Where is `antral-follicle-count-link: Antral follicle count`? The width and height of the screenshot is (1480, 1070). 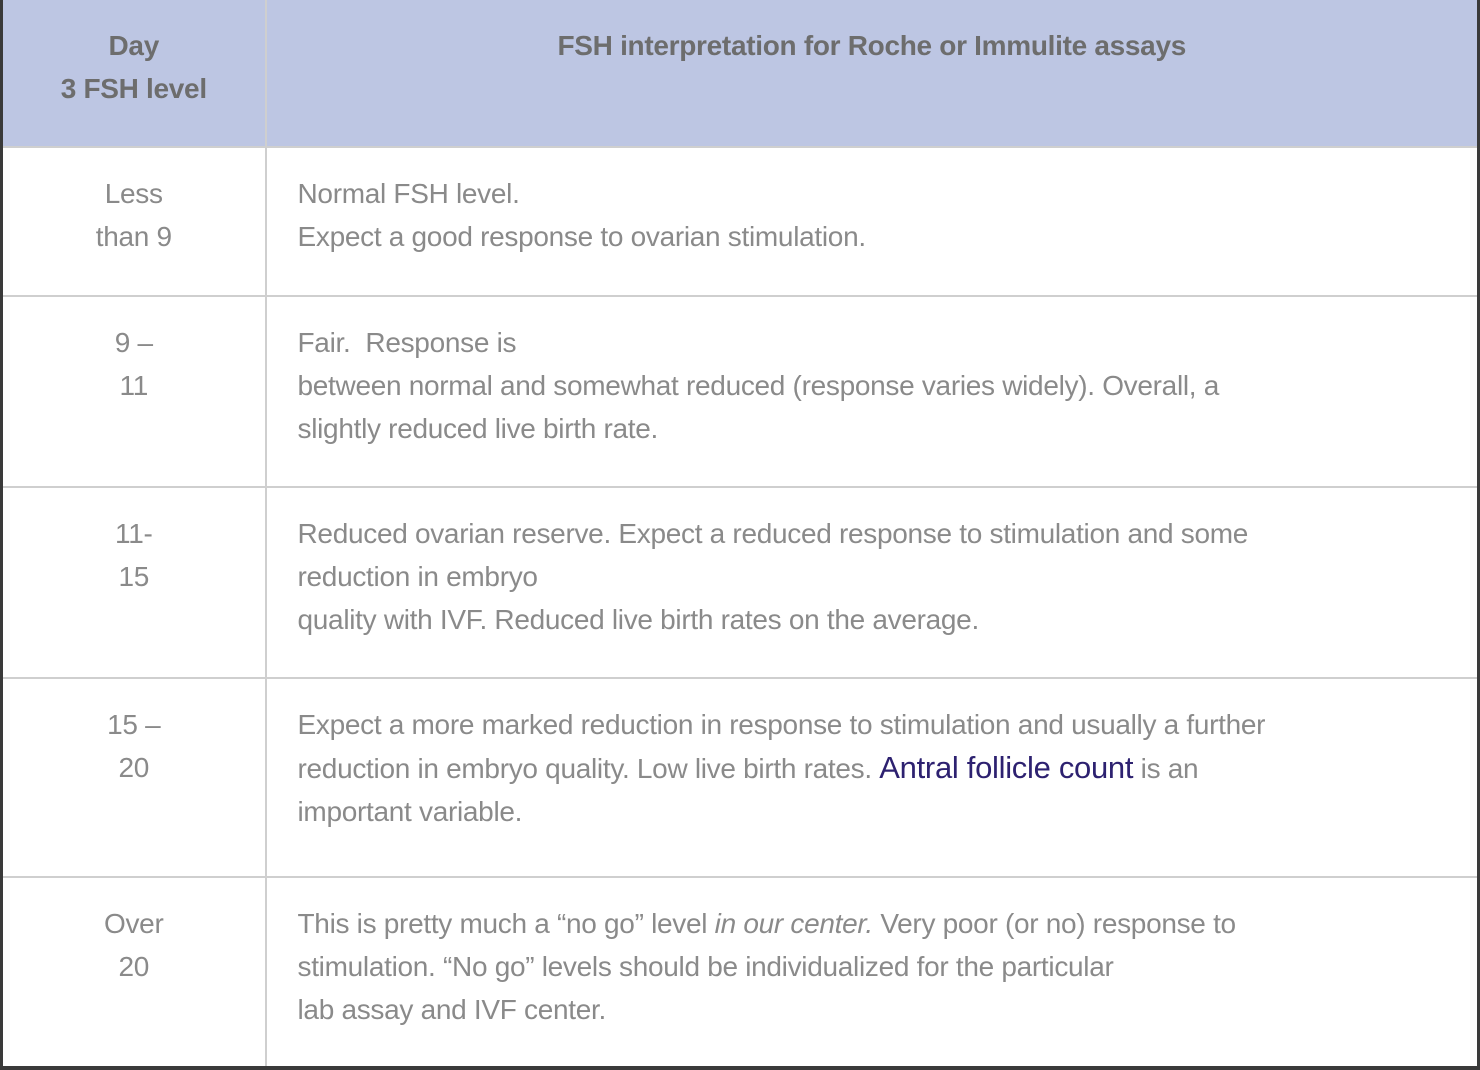 antral-follicle-count-link: Antral follicle count is located at coordinates (1006, 768).